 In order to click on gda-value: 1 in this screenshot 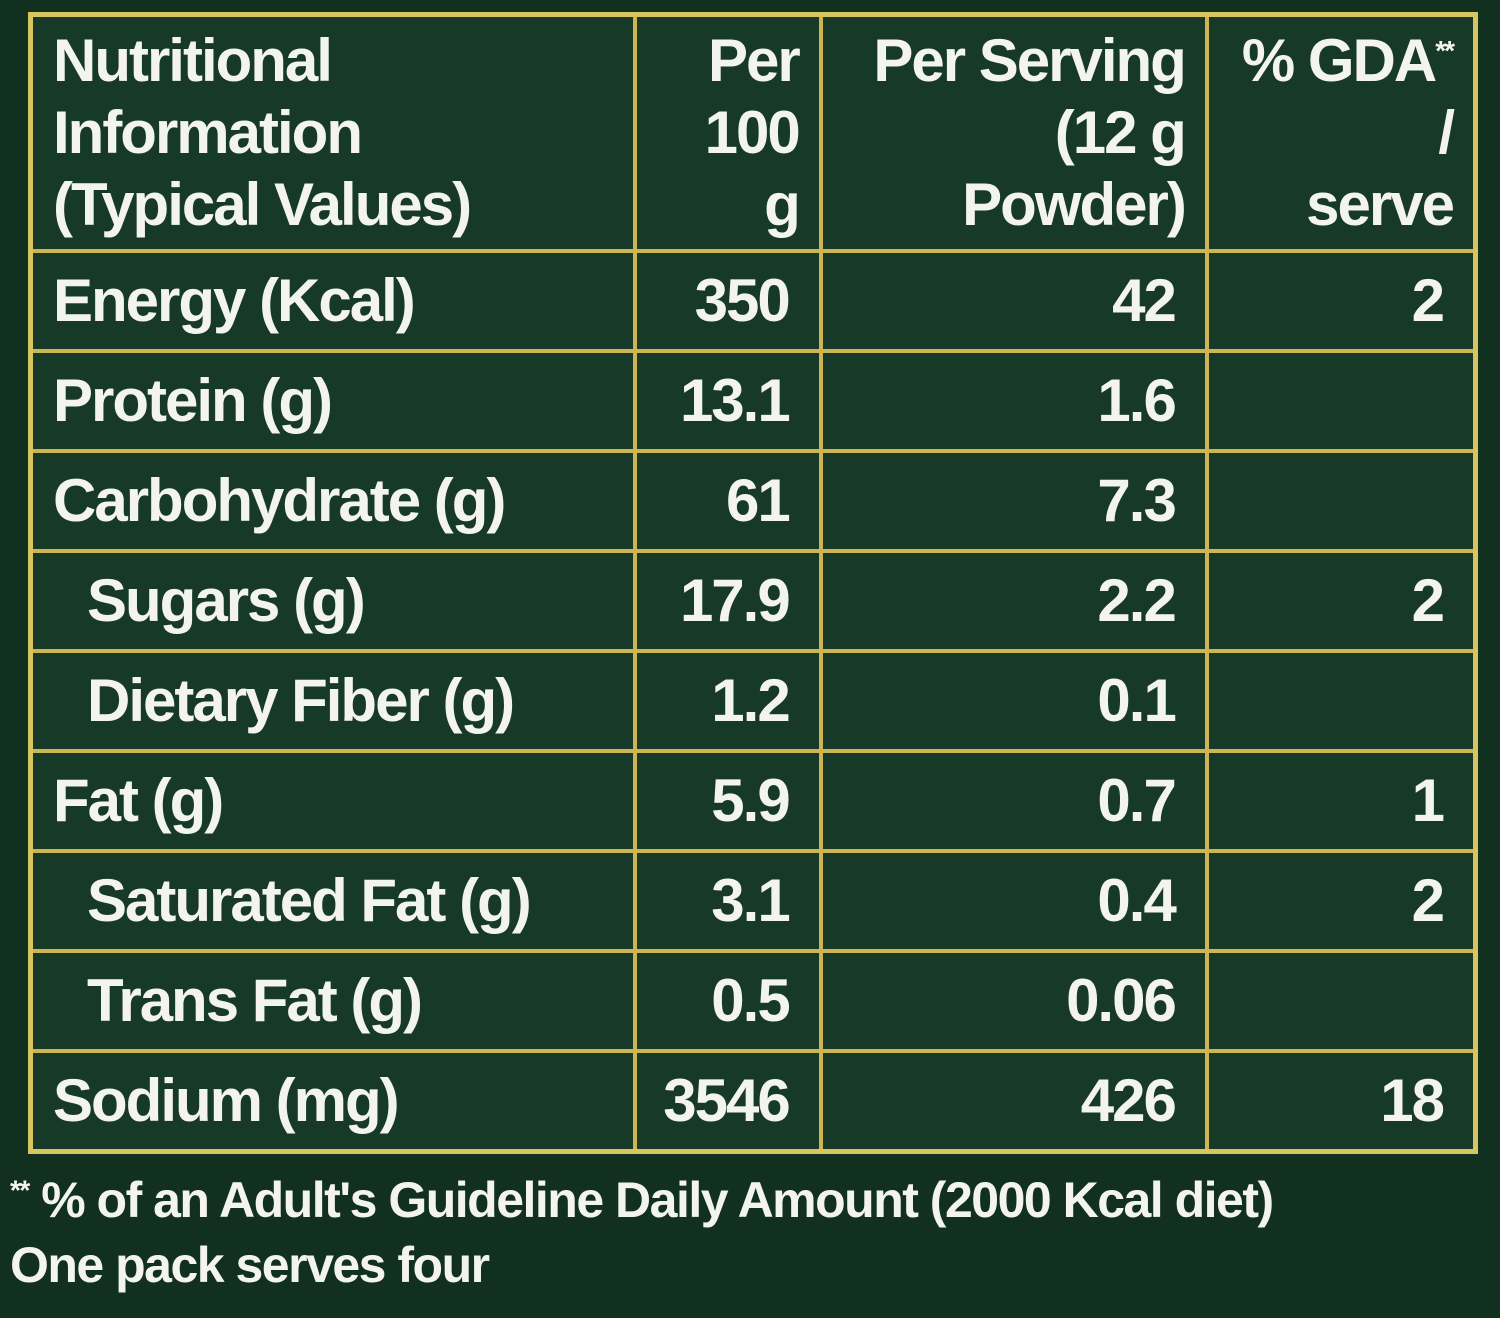, I will do `click(1341, 801)`.